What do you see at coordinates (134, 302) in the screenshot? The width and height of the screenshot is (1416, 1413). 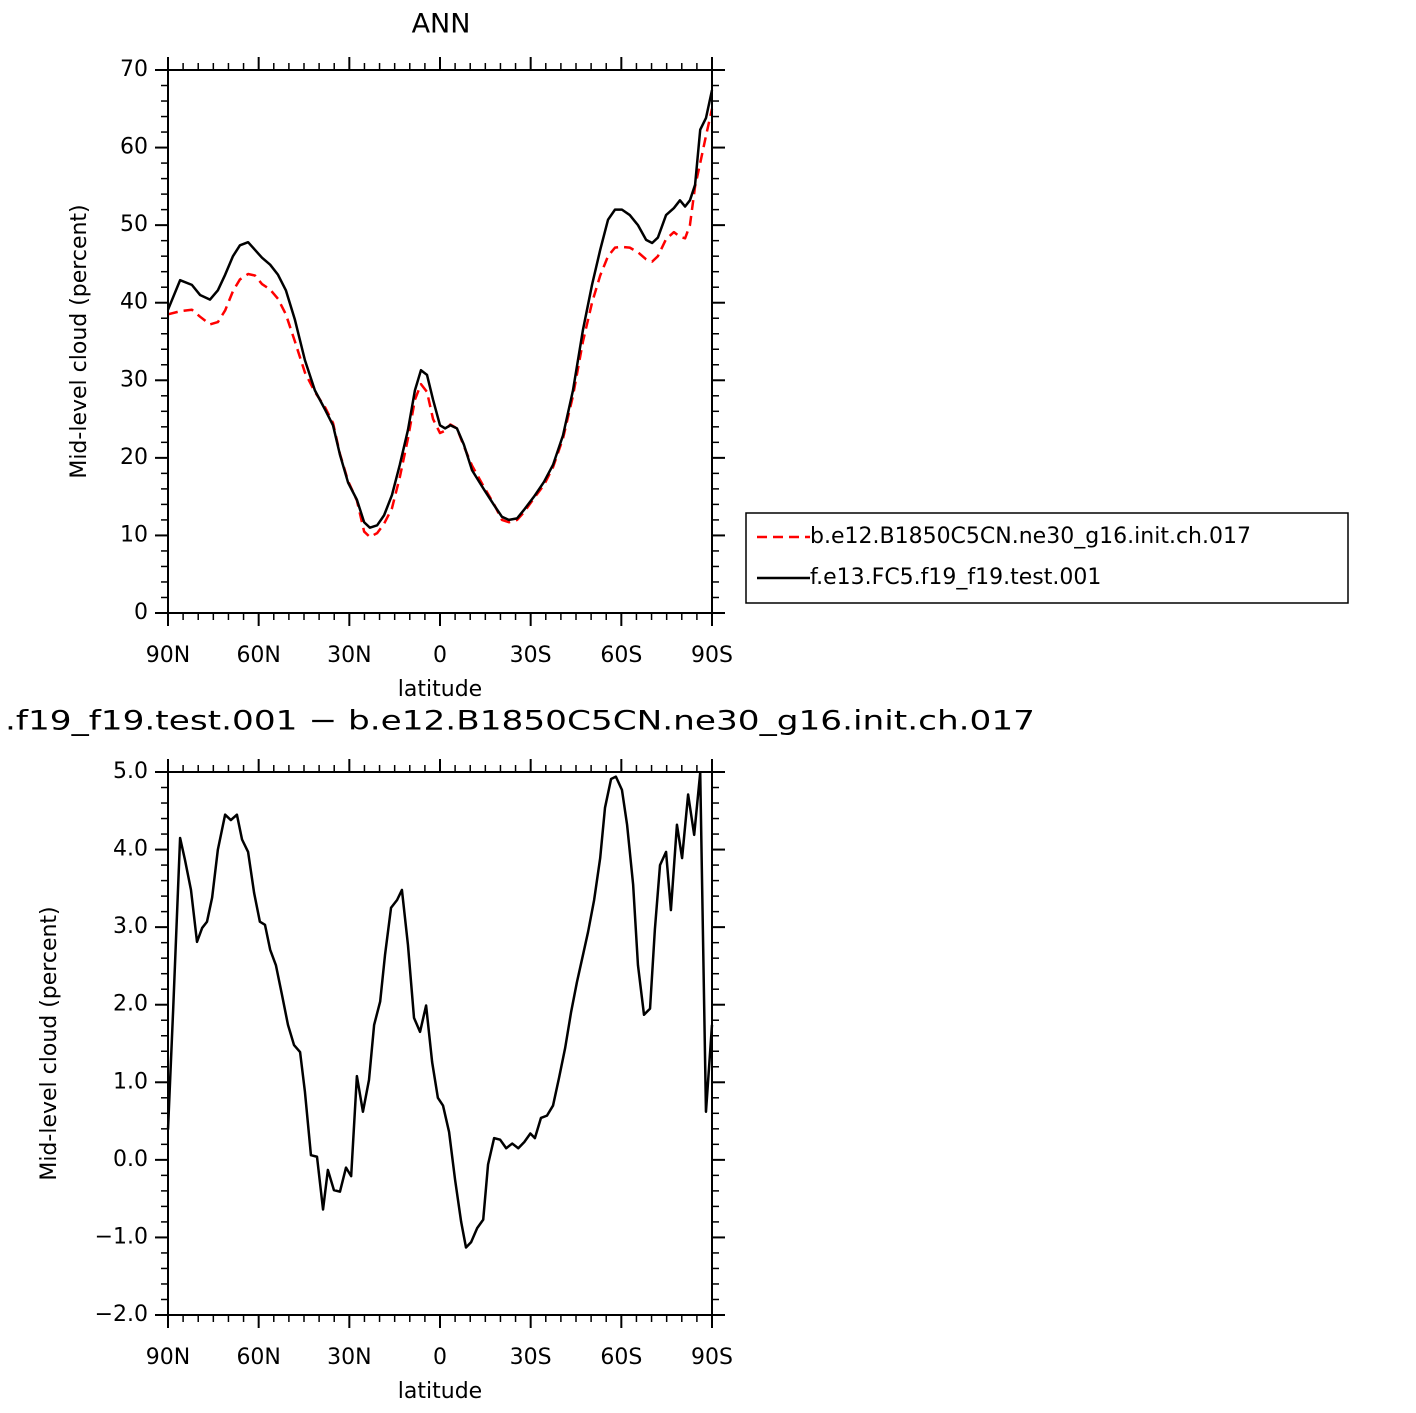 I see `y-tick-label: 40` at bounding box center [134, 302].